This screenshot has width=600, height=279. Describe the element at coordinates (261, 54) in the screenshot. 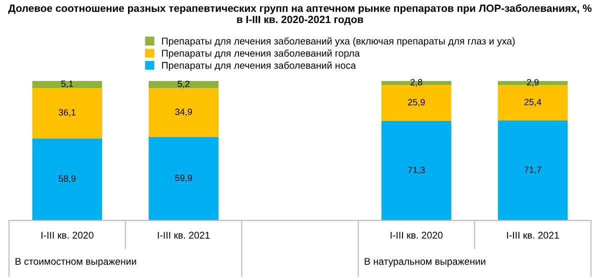

I see `legend-label: Препараты для лечения заболеваний горла` at that location.